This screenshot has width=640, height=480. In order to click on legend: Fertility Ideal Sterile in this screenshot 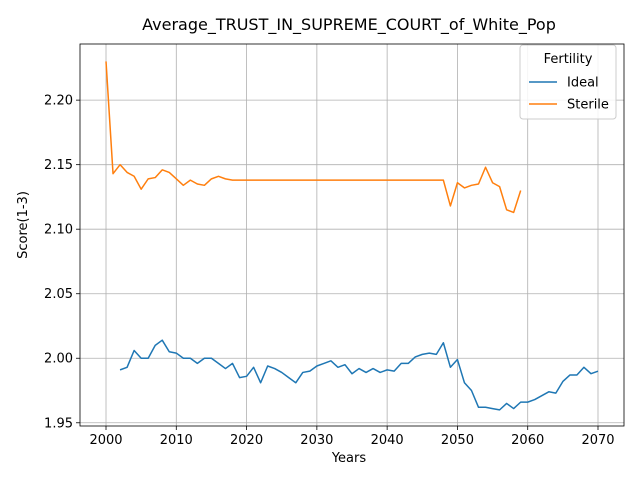, I will do `click(568, 82)`.